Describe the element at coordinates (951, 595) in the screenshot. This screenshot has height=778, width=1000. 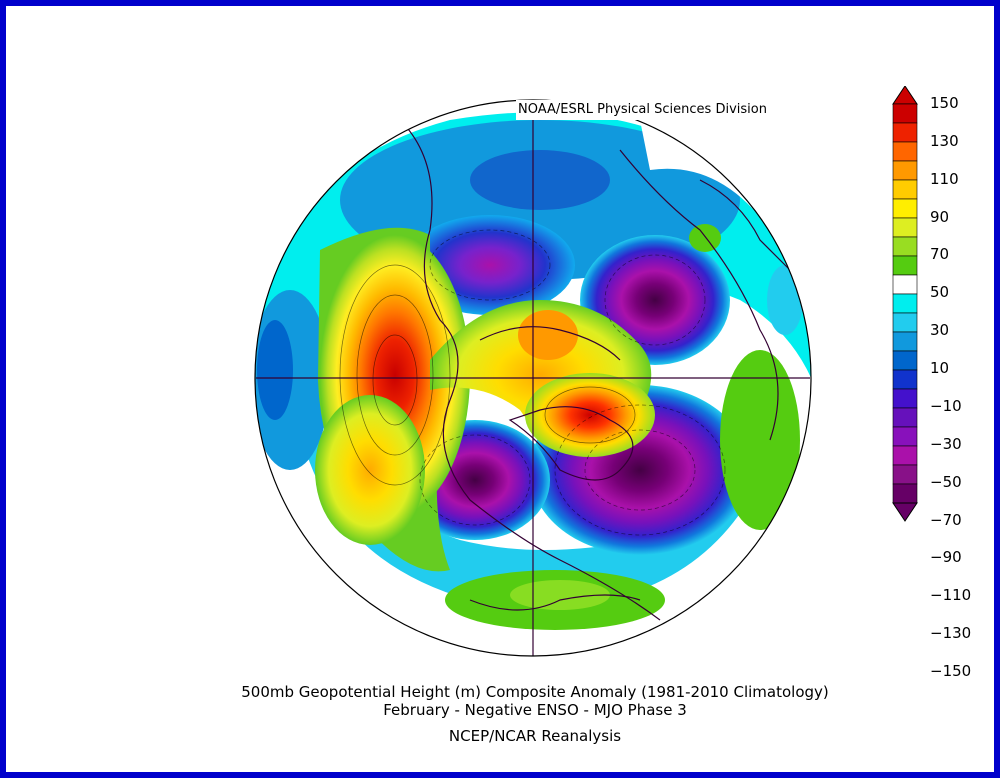
I see `colorbar-tick-label: −110` at that location.